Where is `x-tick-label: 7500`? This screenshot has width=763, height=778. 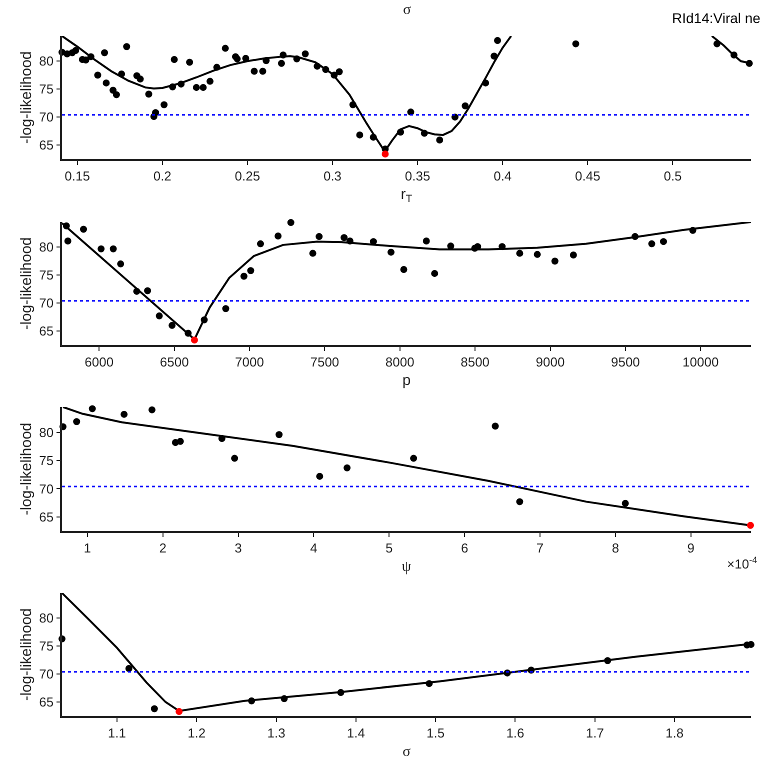
x-tick-label: 7500 is located at coordinates (325, 362).